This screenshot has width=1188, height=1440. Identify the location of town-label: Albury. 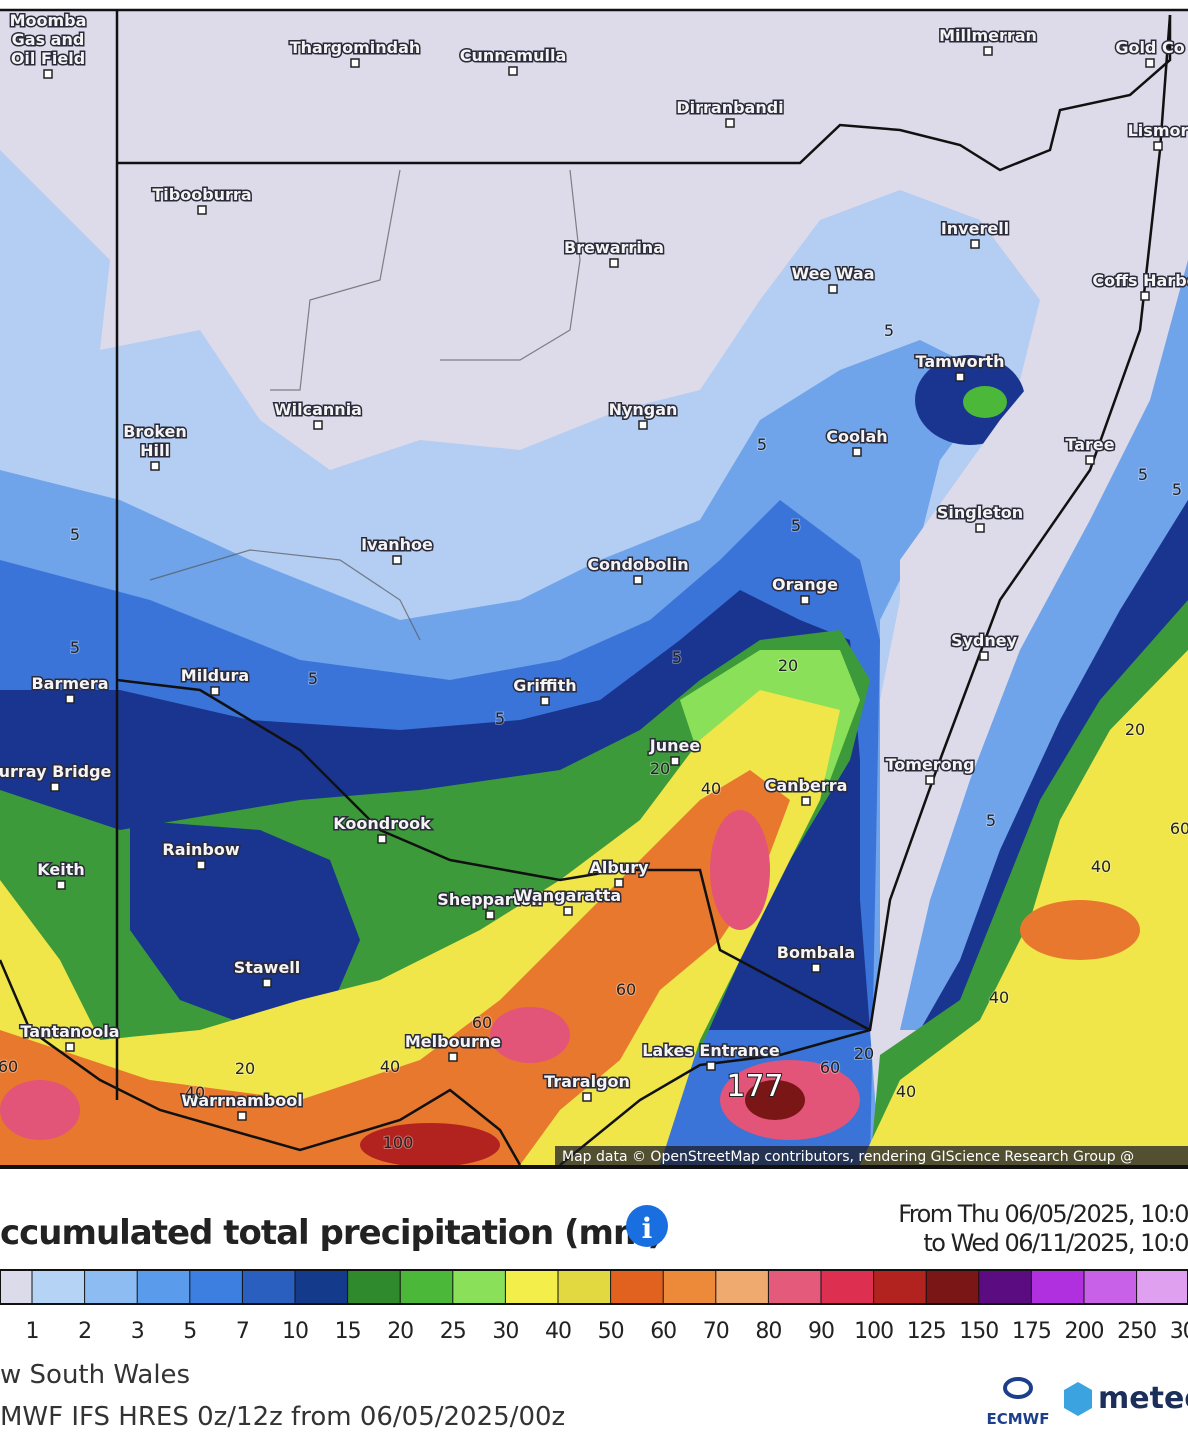
(619, 867).